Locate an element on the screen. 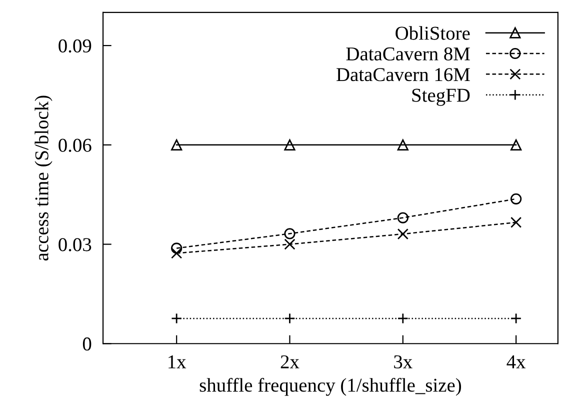  y-axis-title: access time (S/block) is located at coordinates (43, 178).